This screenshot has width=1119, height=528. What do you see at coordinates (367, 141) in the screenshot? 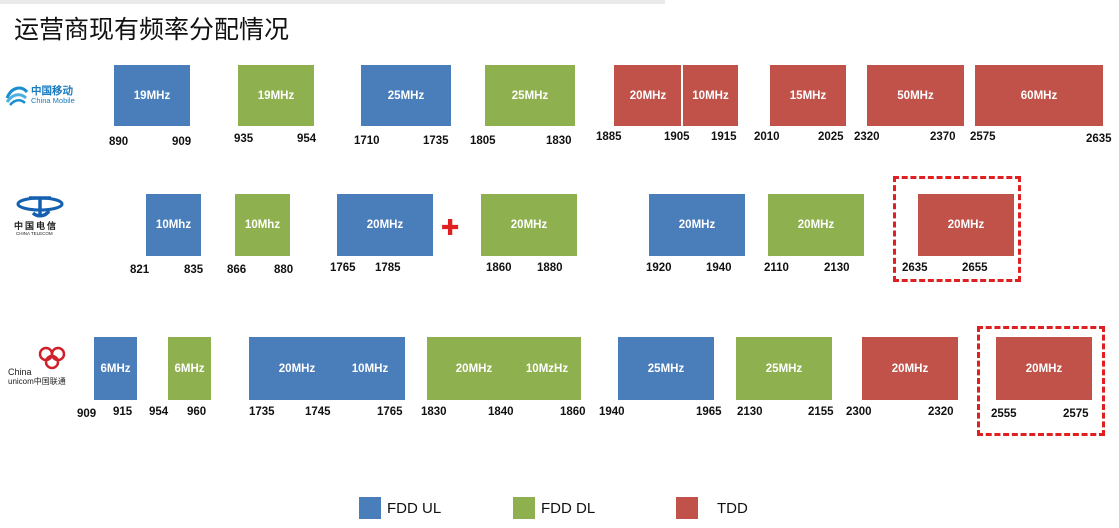
I see `tick-label: 1710` at bounding box center [367, 141].